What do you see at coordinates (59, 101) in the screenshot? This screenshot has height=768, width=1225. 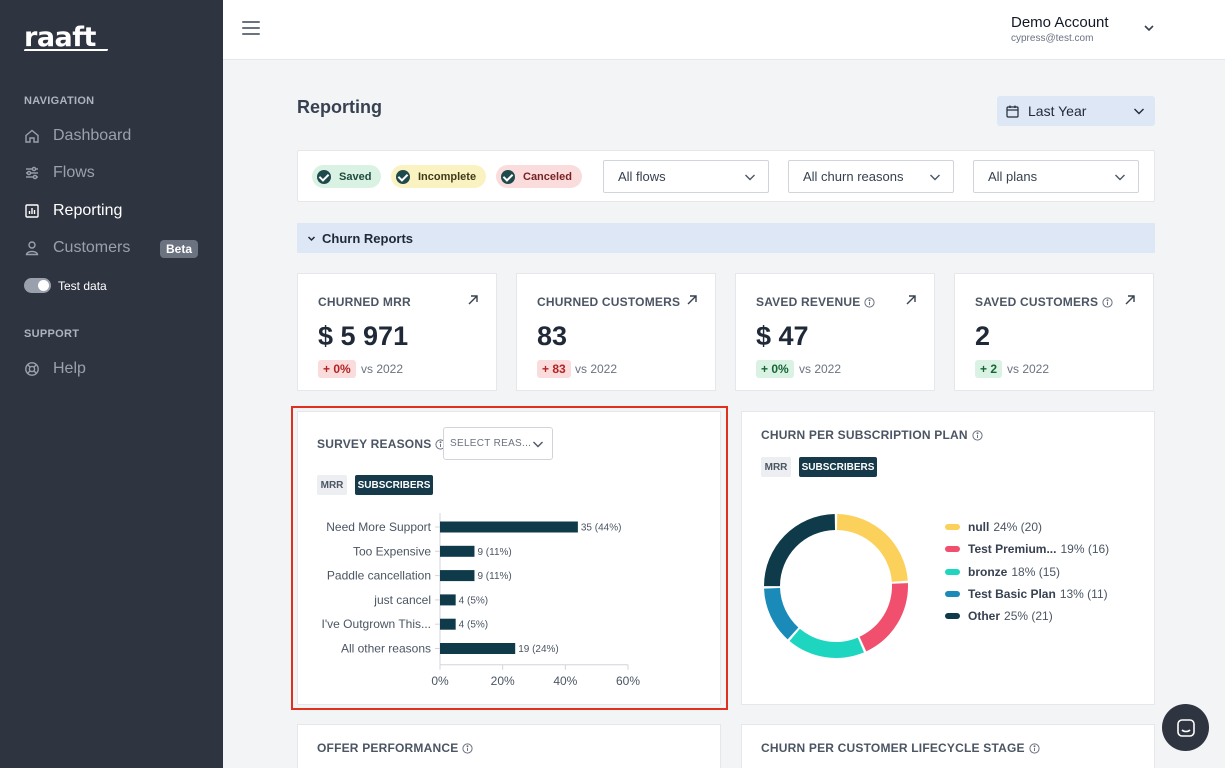 I see `navigation-heading: NAVIGATION` at bounding box center [59, 101].